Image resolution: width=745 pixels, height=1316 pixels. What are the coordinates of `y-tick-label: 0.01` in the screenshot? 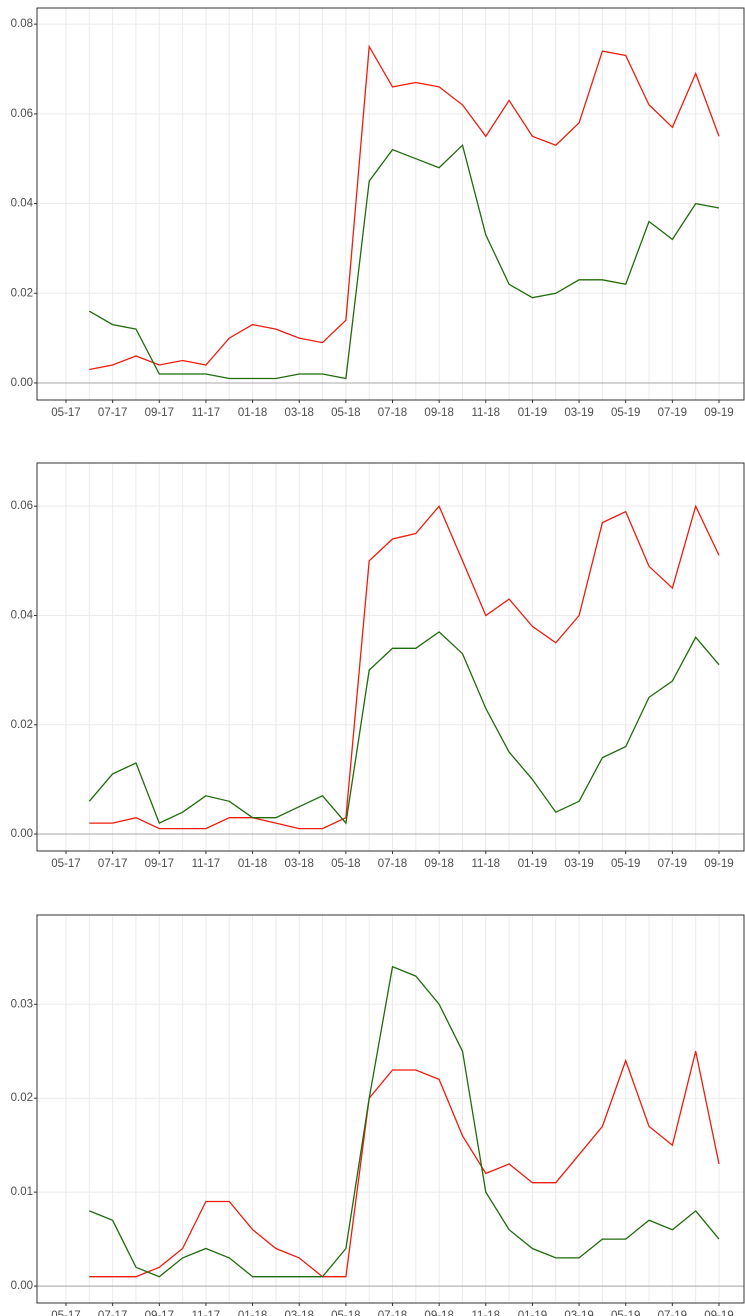 It's located at (22, 1192).